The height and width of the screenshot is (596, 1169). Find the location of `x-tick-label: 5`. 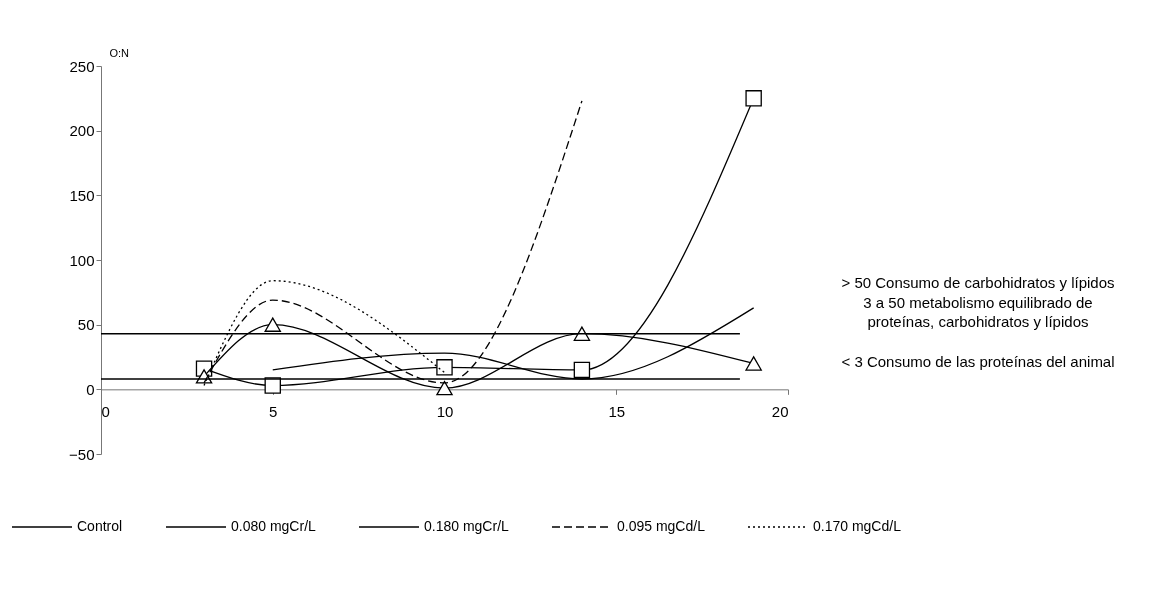

x-tick-label: 5 is located at coordinates (273, 411).